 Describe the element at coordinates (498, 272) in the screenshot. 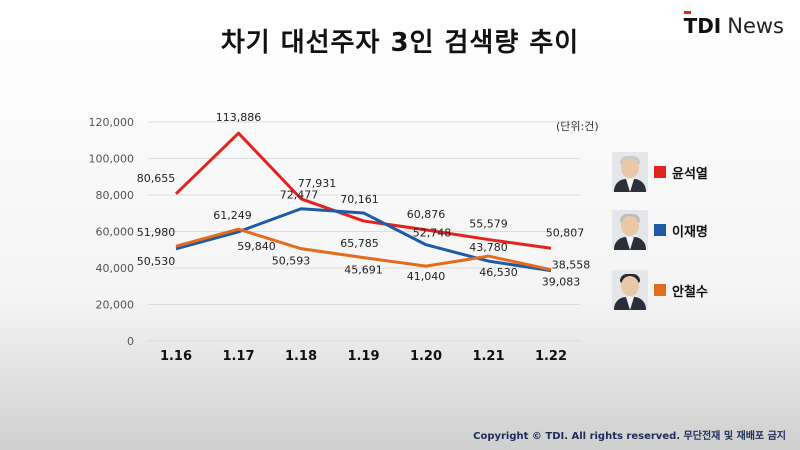

I see `data-label: 46,530` at that location.